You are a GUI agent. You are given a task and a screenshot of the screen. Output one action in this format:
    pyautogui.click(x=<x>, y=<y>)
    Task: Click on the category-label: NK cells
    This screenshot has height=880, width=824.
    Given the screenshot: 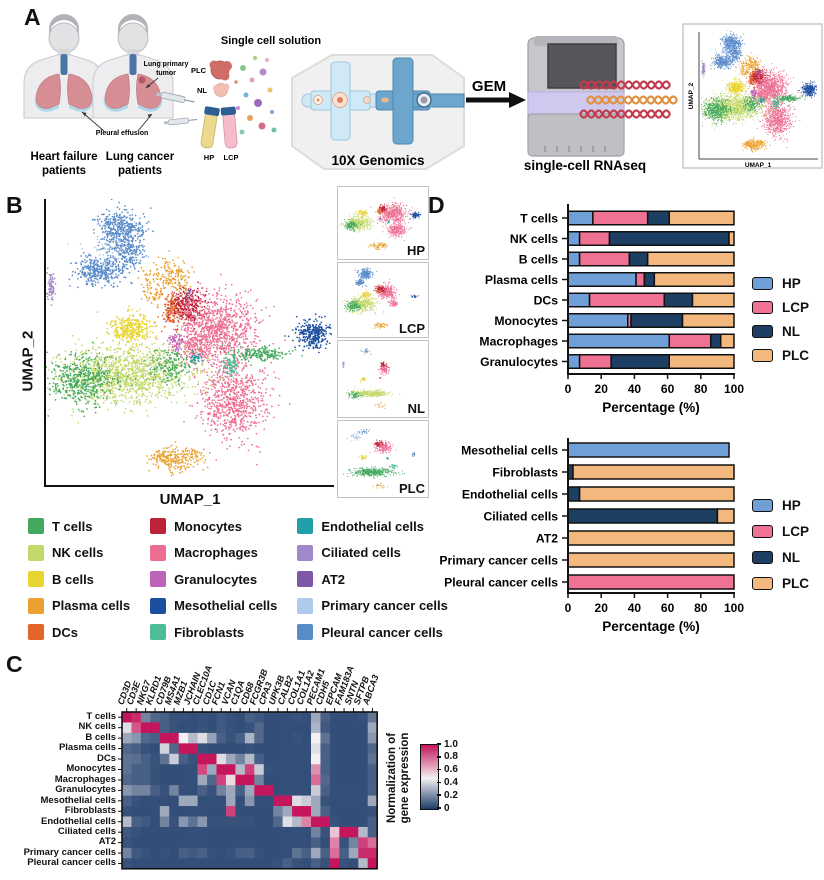 What is the action you would take?
    pyautogui.click(x=534, y=239)
    